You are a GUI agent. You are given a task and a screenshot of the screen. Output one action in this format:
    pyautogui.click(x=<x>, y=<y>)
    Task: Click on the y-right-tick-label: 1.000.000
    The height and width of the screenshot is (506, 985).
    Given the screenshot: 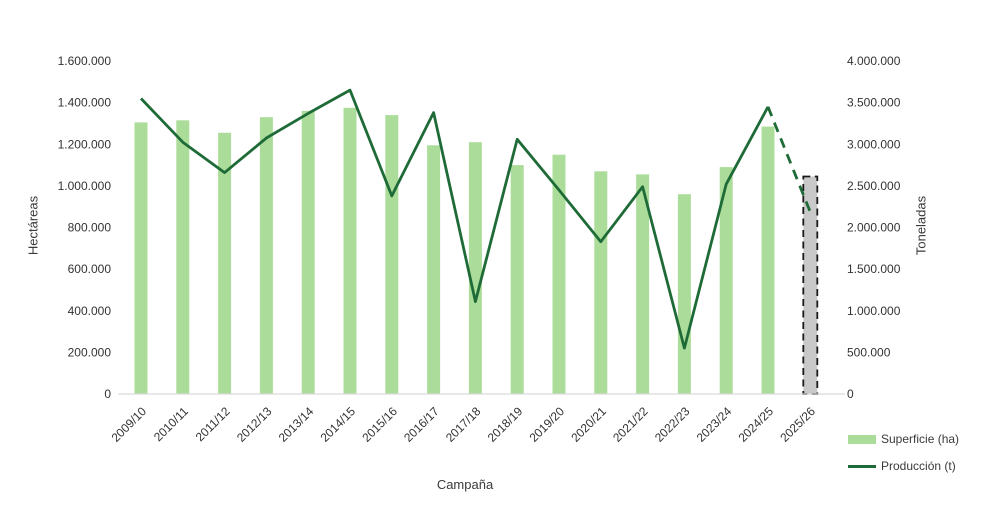 What is the action you would take?
    pyautogui.click(x=874, y=311)
    